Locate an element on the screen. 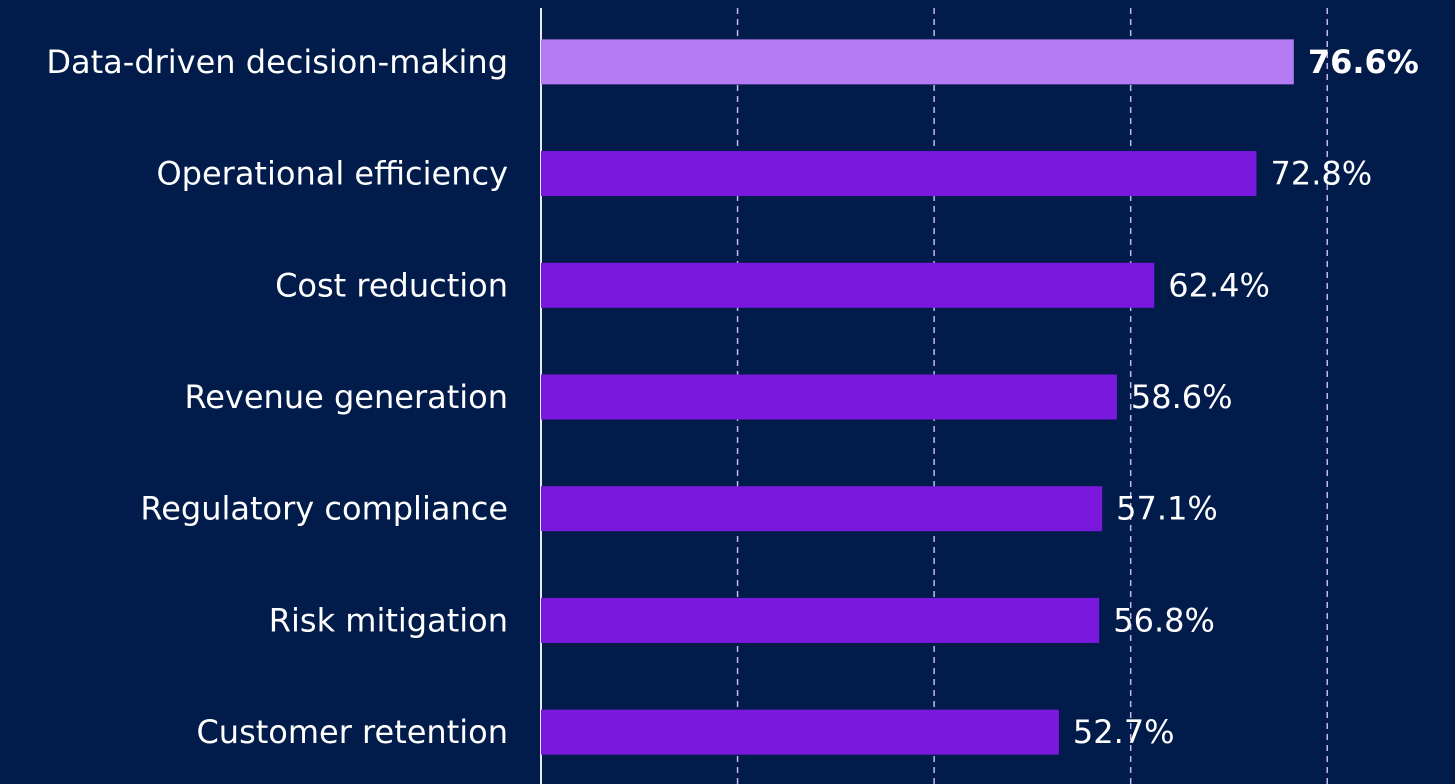 This screenshot has height=784, width=1455. category-label: Data-driven decision-making is located at coordinates (277, 62).